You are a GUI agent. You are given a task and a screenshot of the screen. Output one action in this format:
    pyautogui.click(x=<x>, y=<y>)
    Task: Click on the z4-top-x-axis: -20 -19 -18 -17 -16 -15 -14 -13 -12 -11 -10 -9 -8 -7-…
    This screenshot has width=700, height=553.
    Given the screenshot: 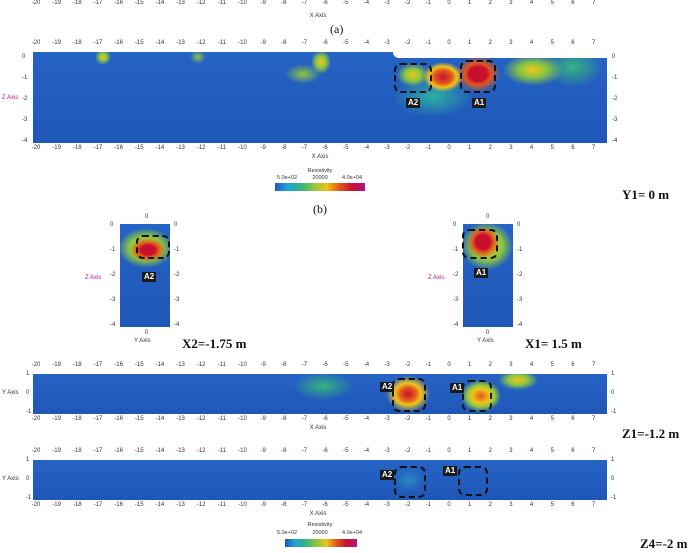 What is the action you would take?
    pyautogui.click(x=350, y=454)
    